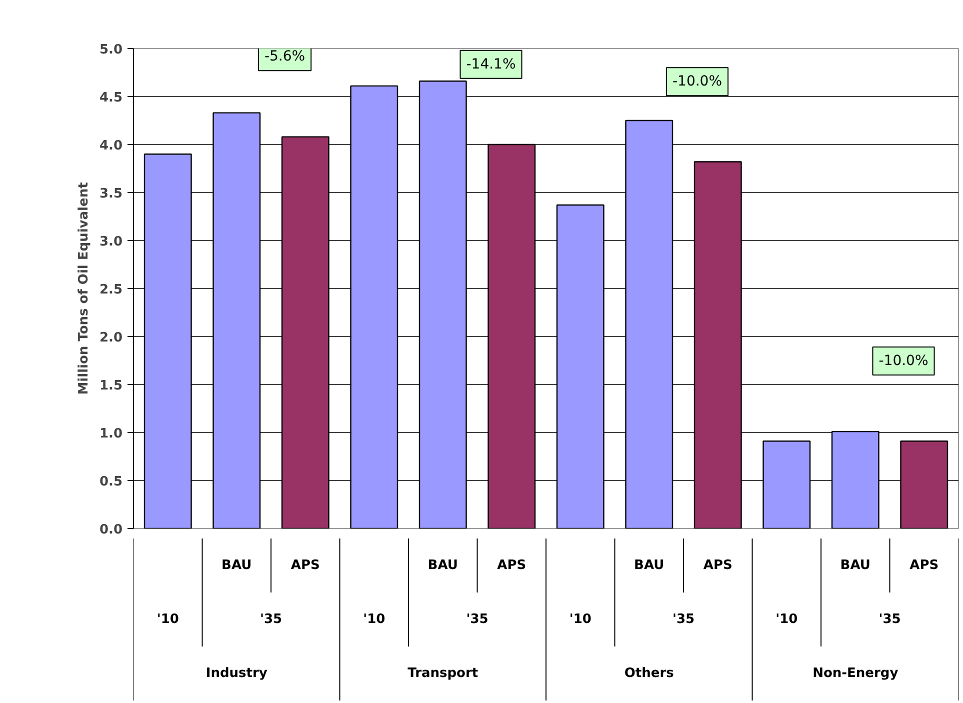  I want to click on text: Non-Energy, so click(855, 673).